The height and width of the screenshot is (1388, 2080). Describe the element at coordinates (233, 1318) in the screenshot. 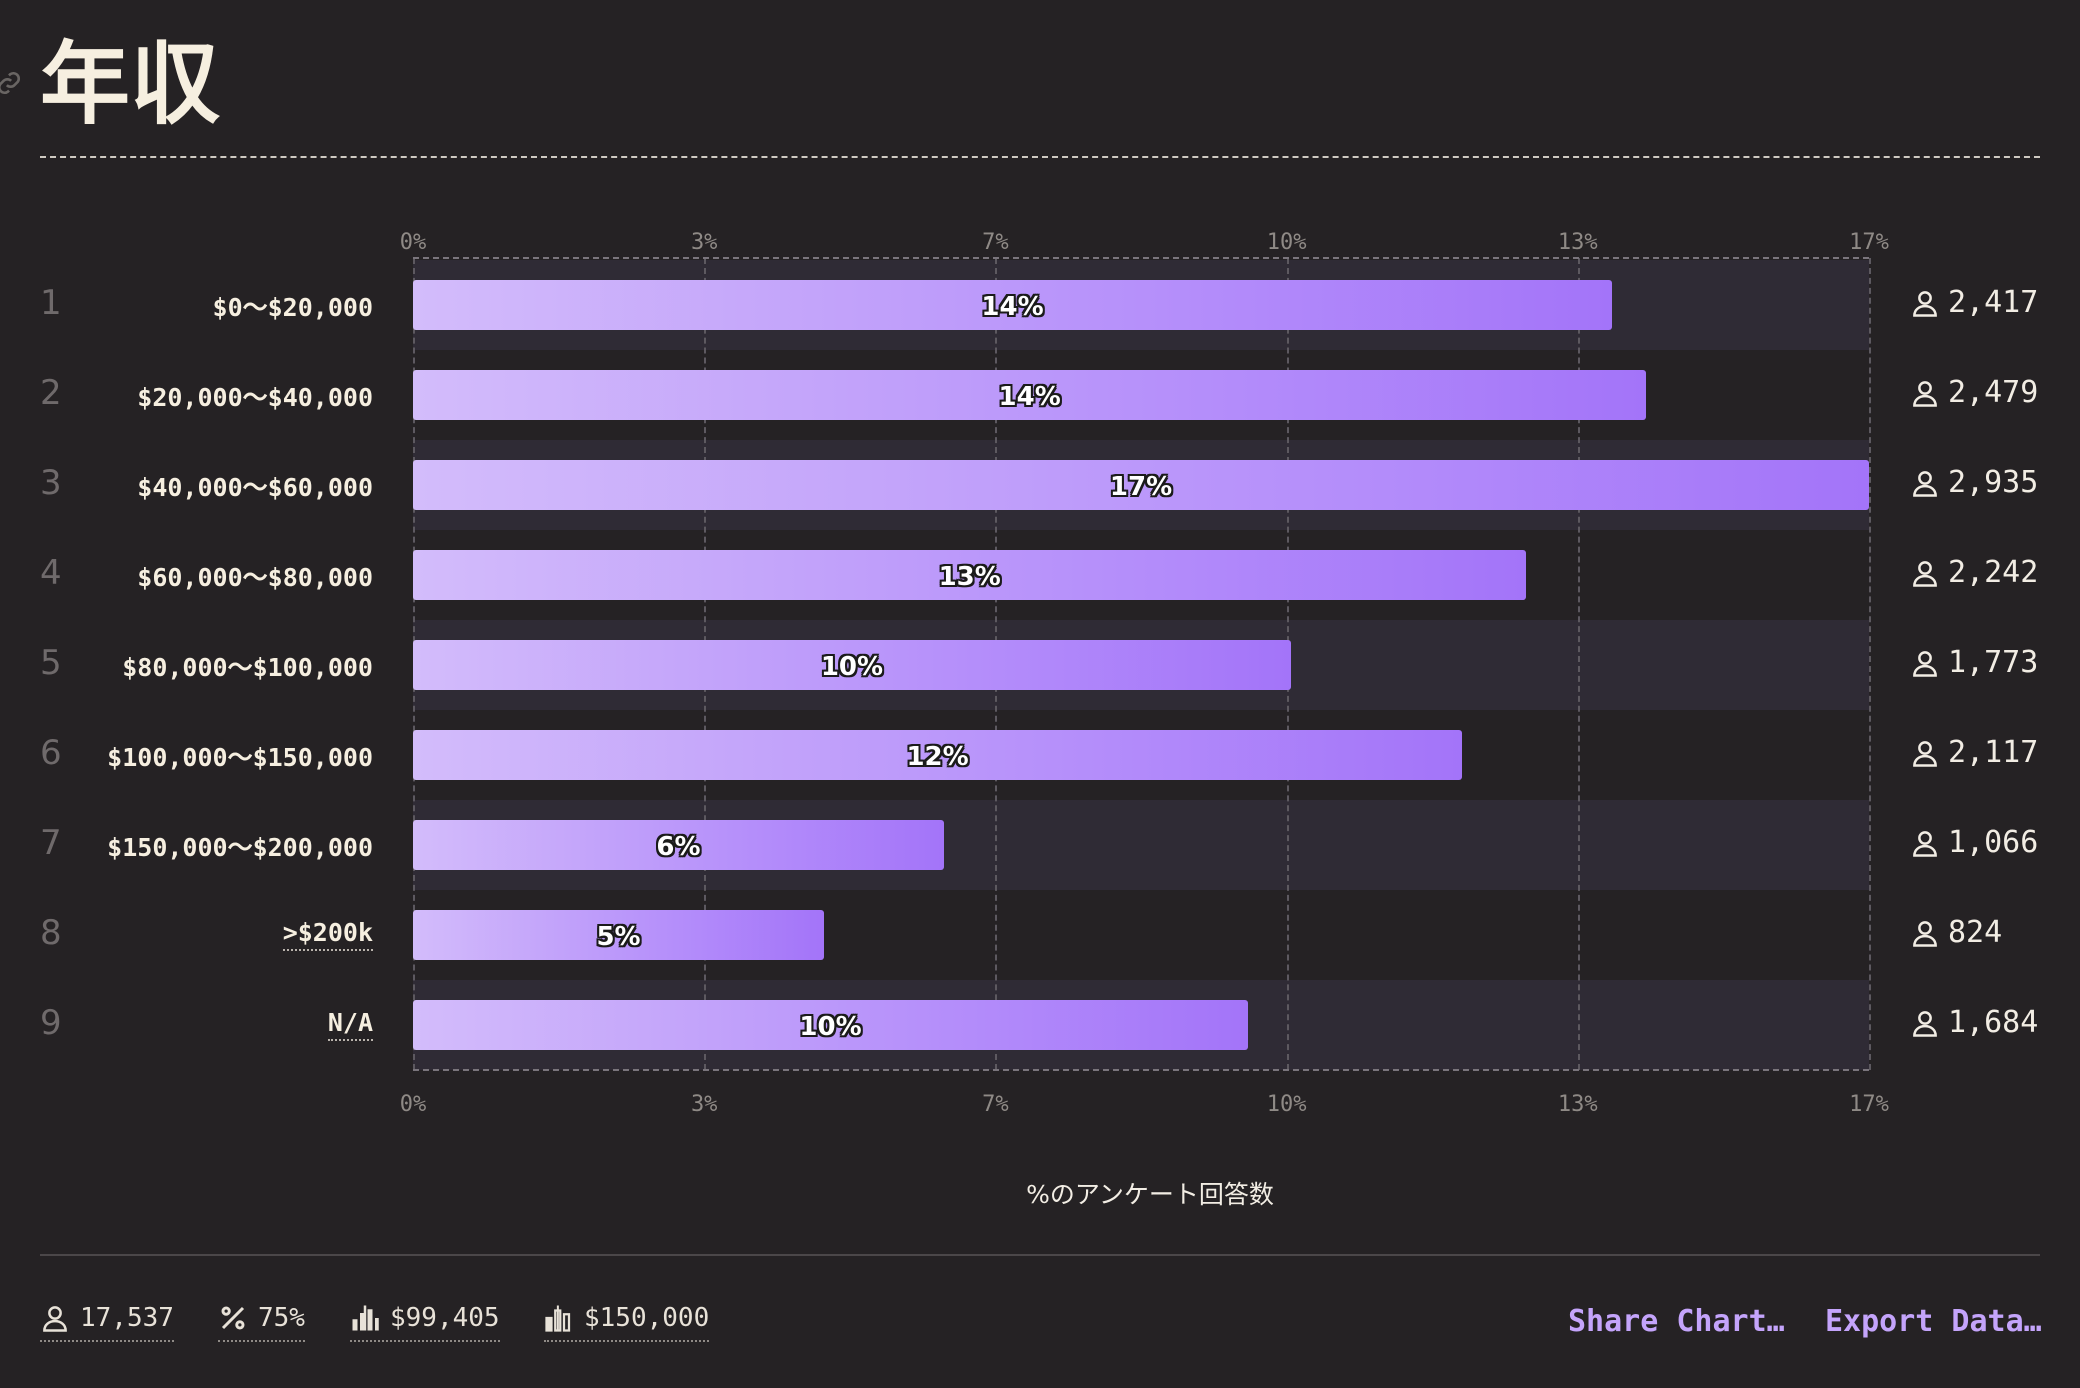

I see `percent-icon` at that location.